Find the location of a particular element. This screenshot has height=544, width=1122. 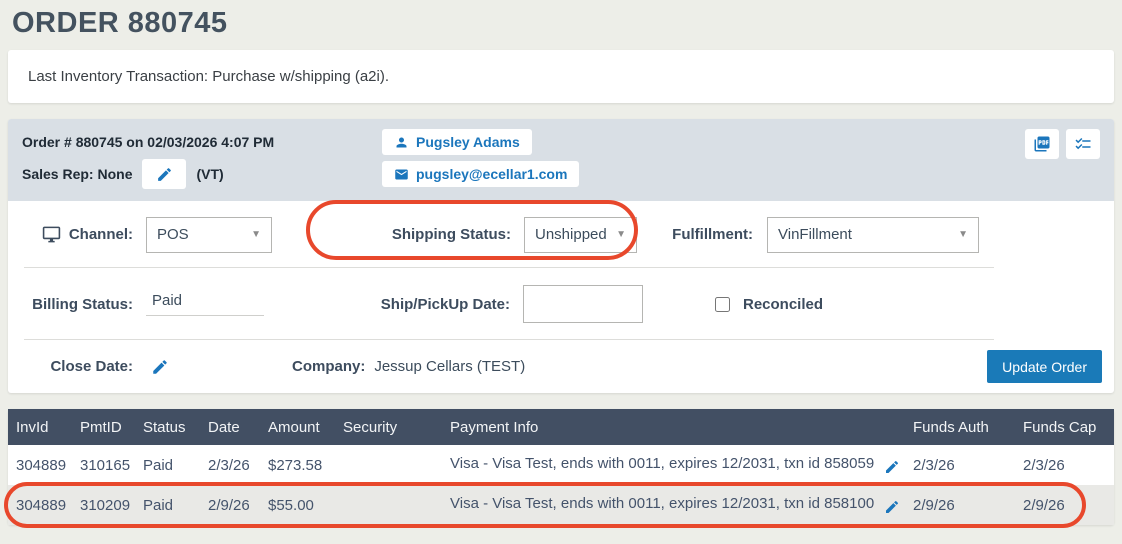

customer-email-label: pugsley@ecellar1.com is located at coordinates (492, 174).